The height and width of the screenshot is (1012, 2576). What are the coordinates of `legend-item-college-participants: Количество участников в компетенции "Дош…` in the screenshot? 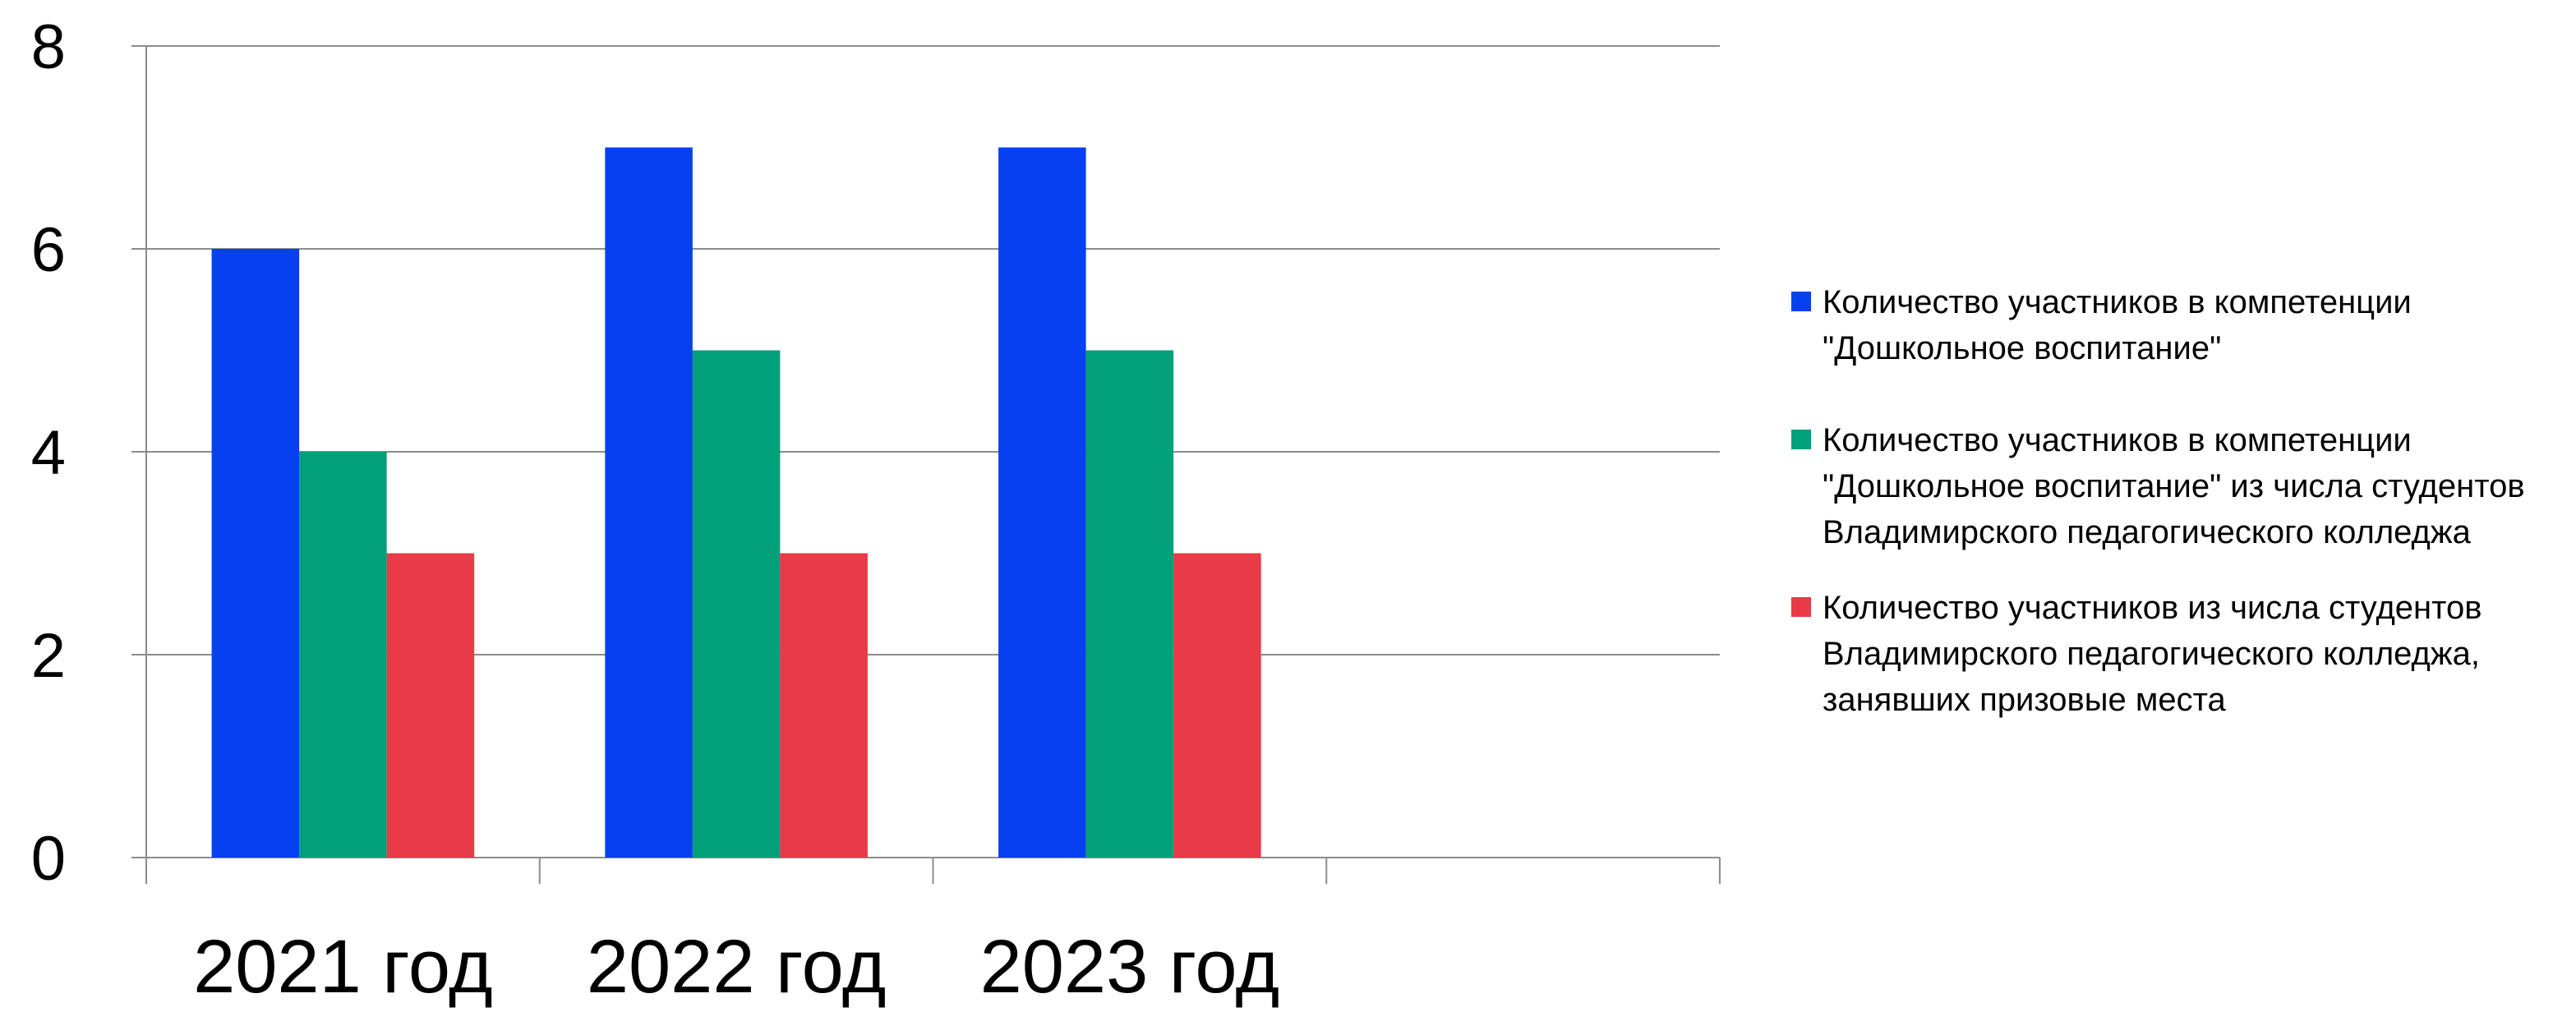 It's located at (2181, 486).